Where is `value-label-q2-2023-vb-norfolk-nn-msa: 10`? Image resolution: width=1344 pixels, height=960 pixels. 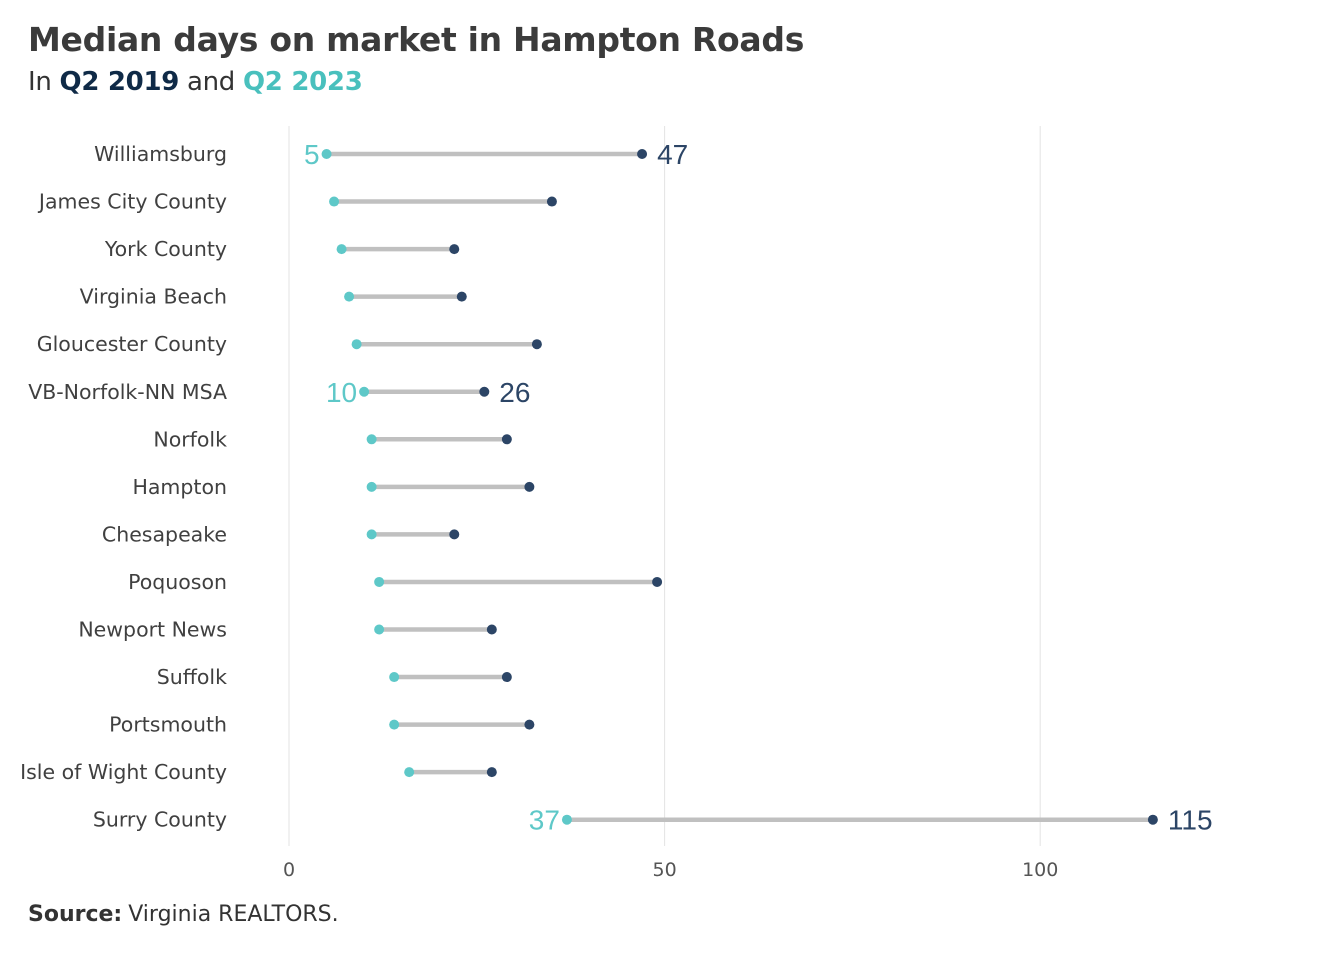
value-label-q2-2023-vb-norfolk-nn-msa: 10 is located at coordinates (341, 392).